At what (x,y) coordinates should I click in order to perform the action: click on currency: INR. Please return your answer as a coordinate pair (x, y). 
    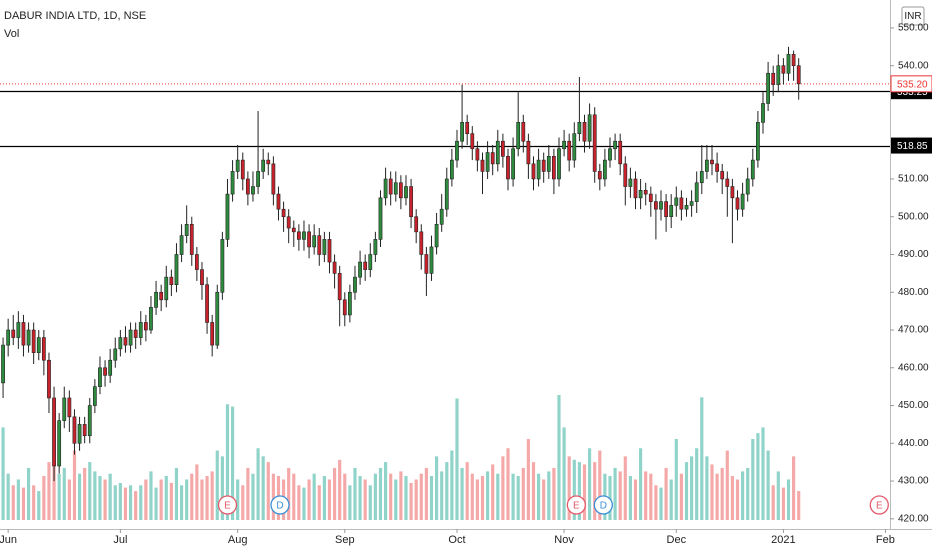
    Looking at the image, I should click on (912, 16).